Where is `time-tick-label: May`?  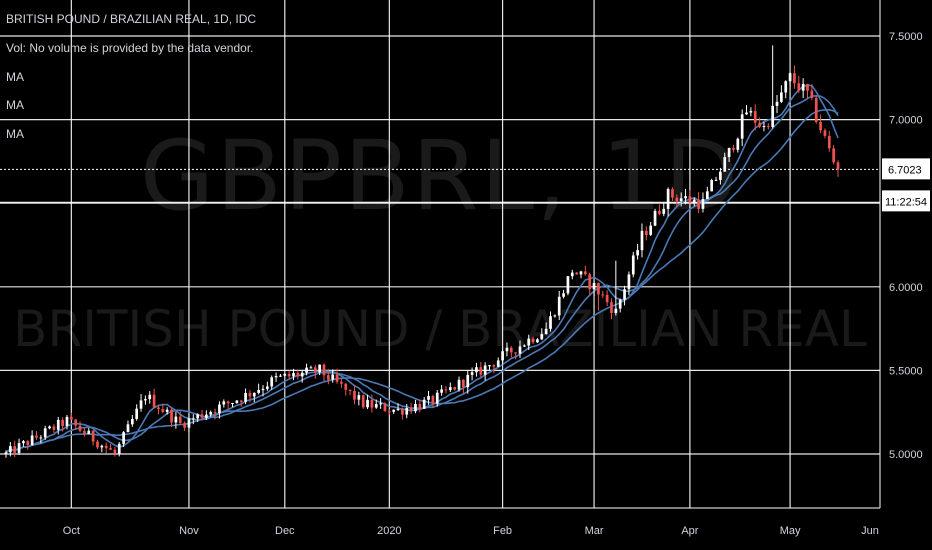 time-tick-label: May is located at coordinates (790, 531).